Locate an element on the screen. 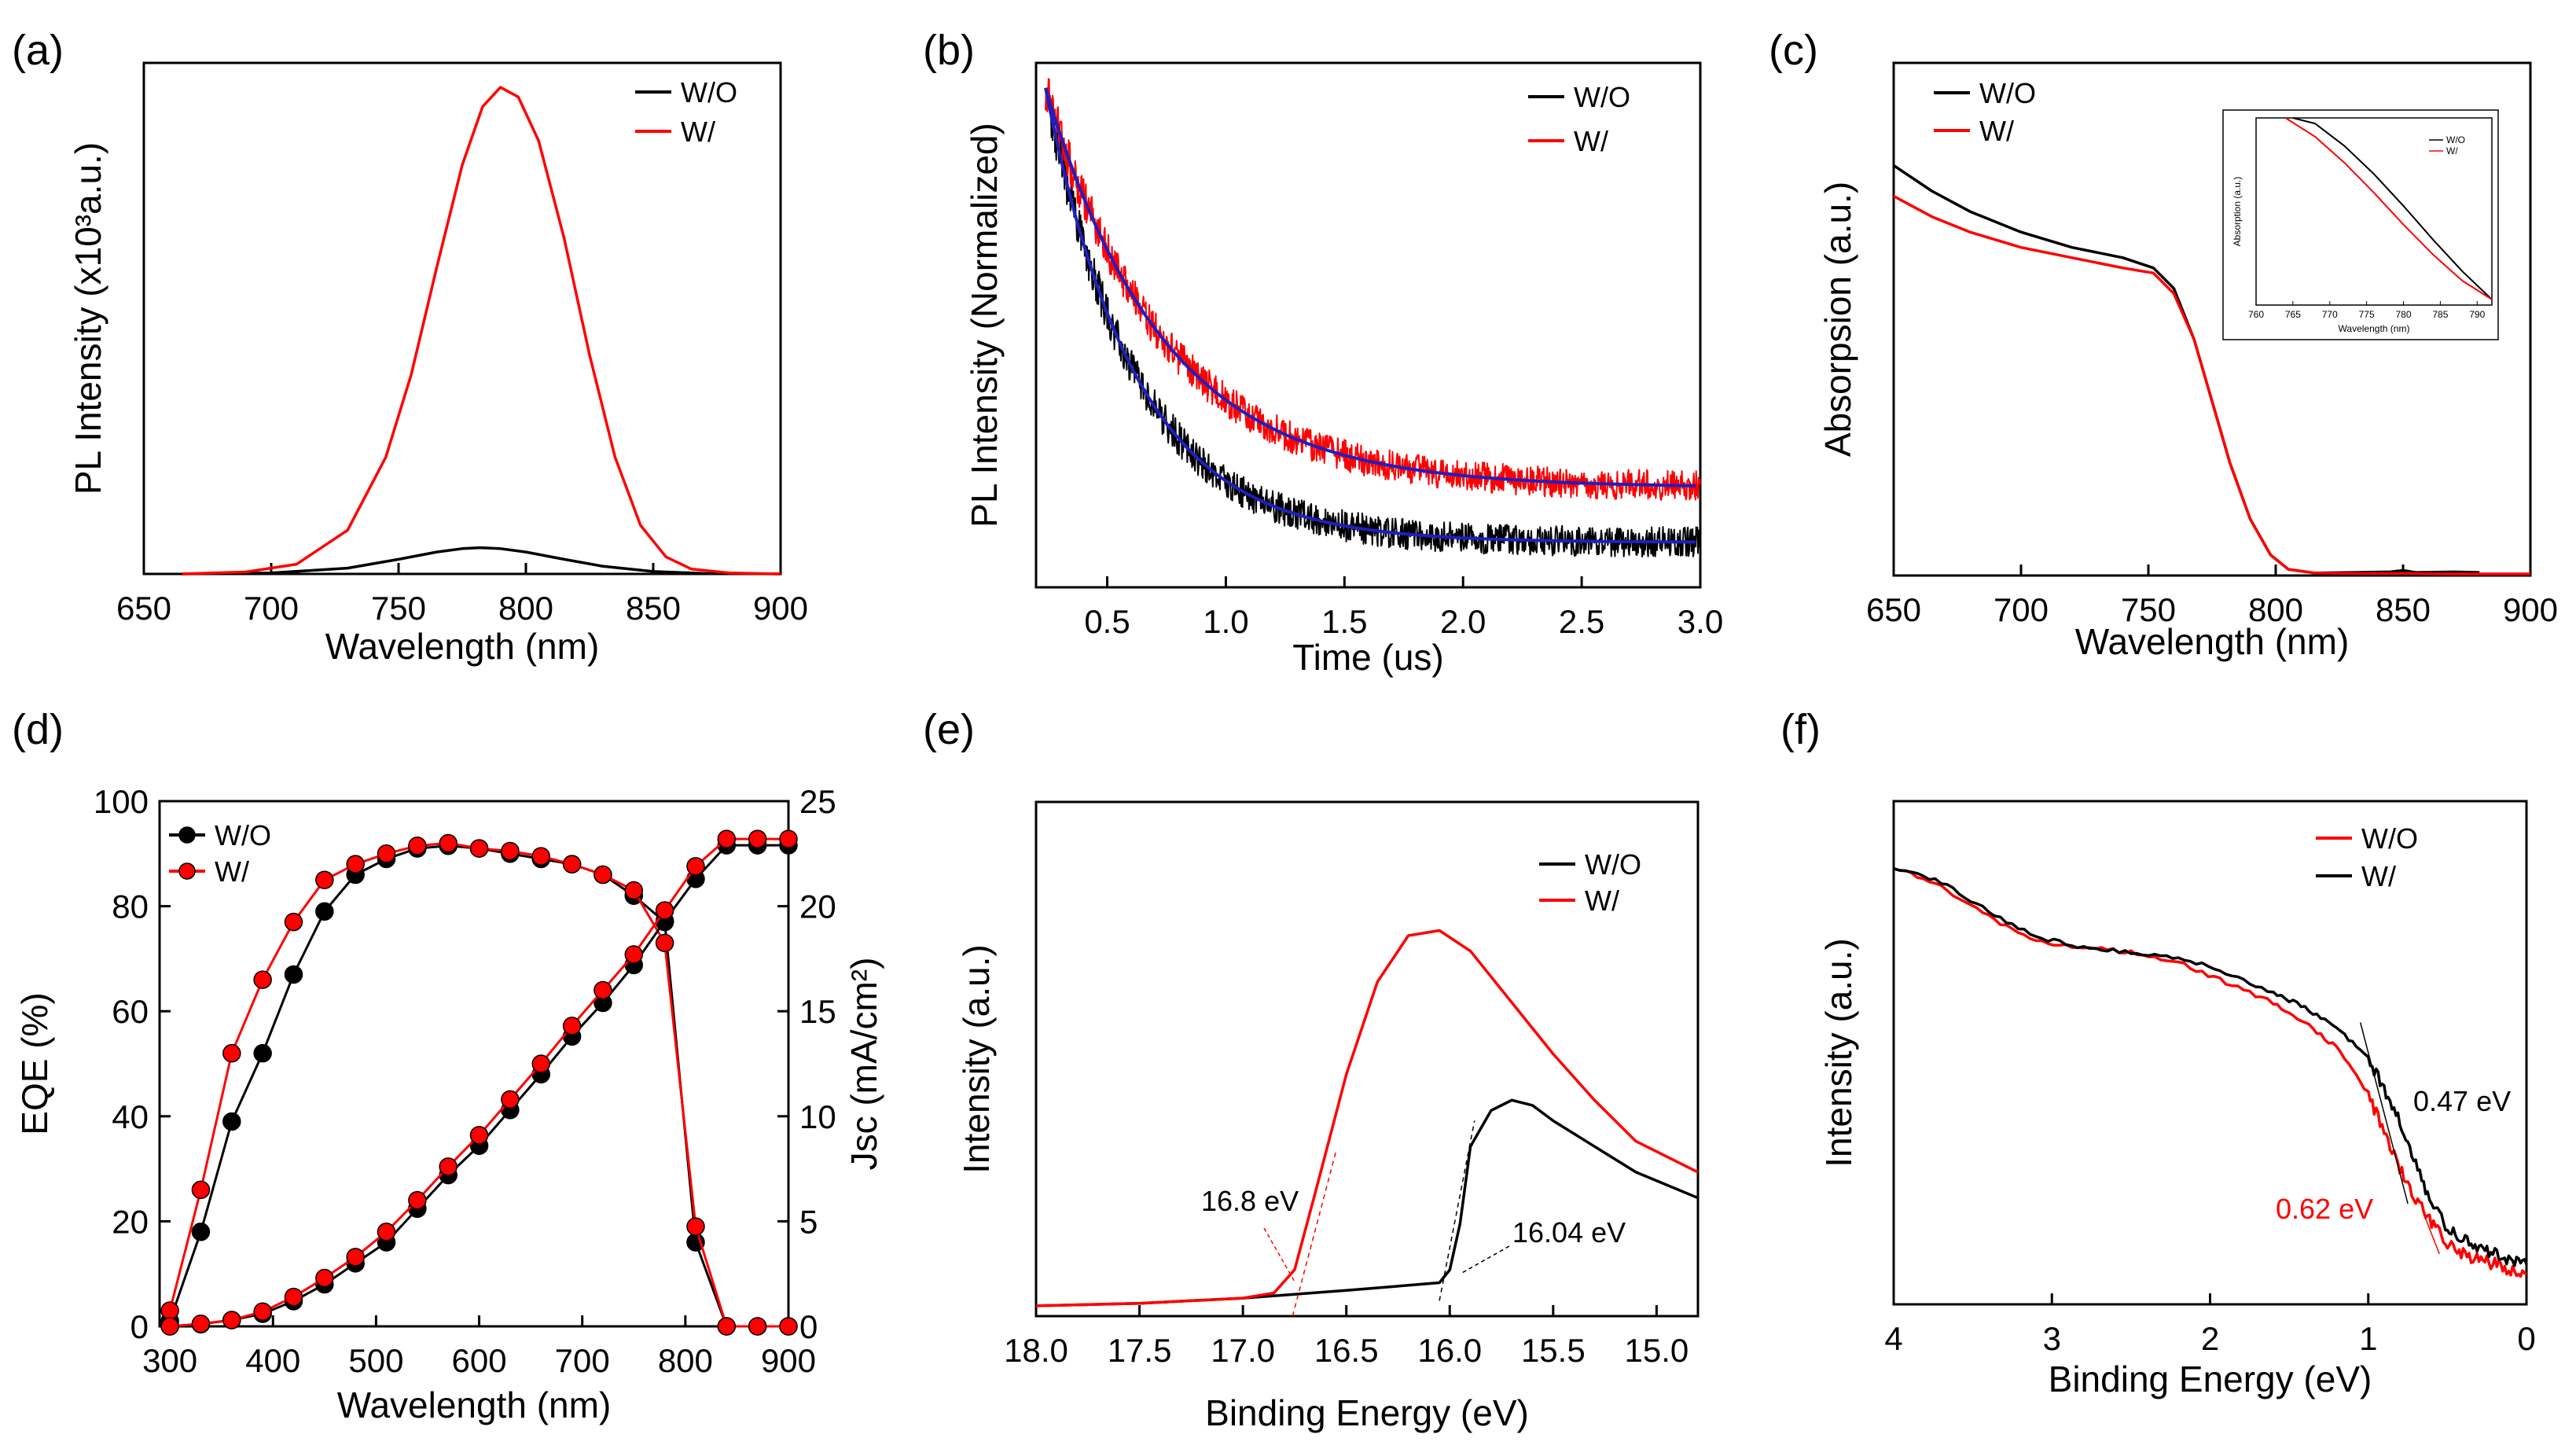 This screenshot has height=1449, width=2576. inset-series-w is located at coordinates (2388, 208).